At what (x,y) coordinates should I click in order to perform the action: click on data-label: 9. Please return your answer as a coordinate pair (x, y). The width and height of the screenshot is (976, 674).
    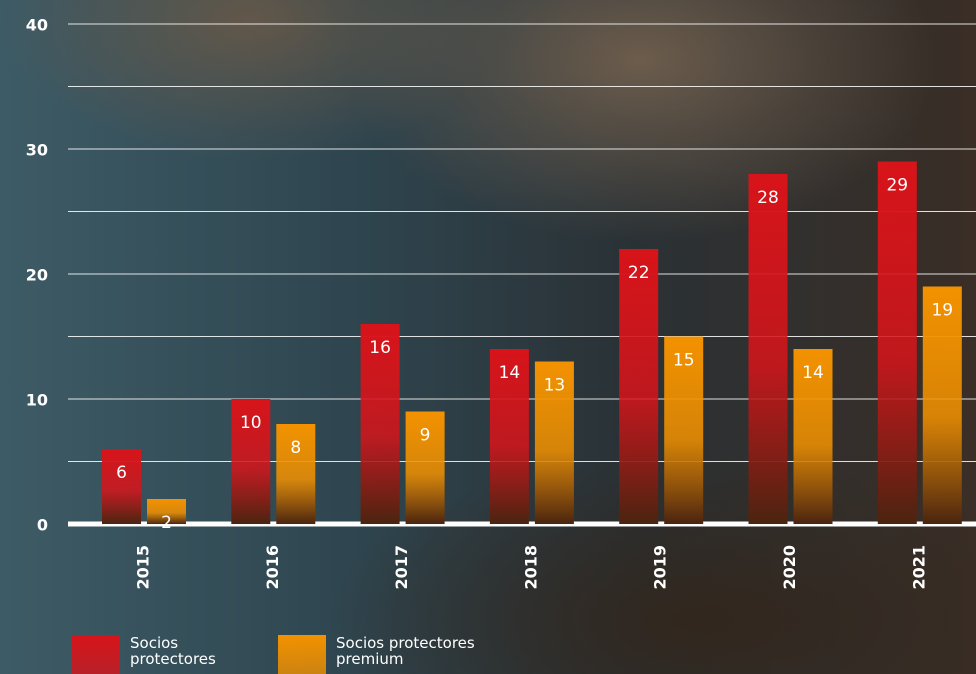
    Looking at the image, I should click on (425, 436).